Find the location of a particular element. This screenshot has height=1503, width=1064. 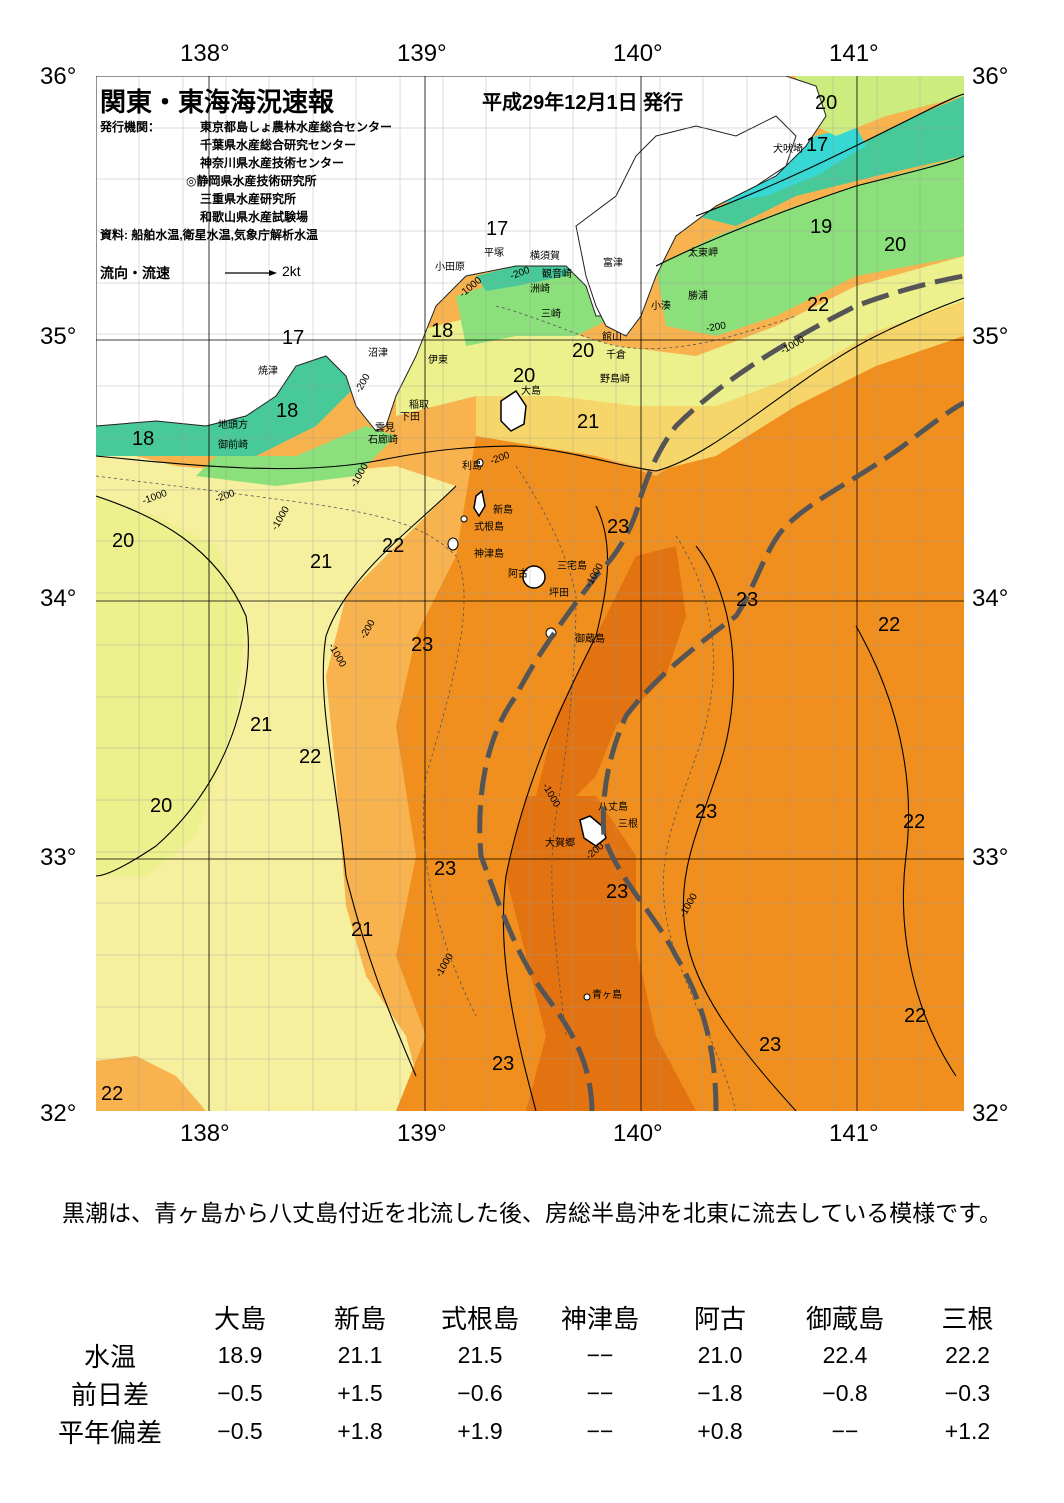

lon-label-139-bottom: 139° is located at coordinates (422, 1133).